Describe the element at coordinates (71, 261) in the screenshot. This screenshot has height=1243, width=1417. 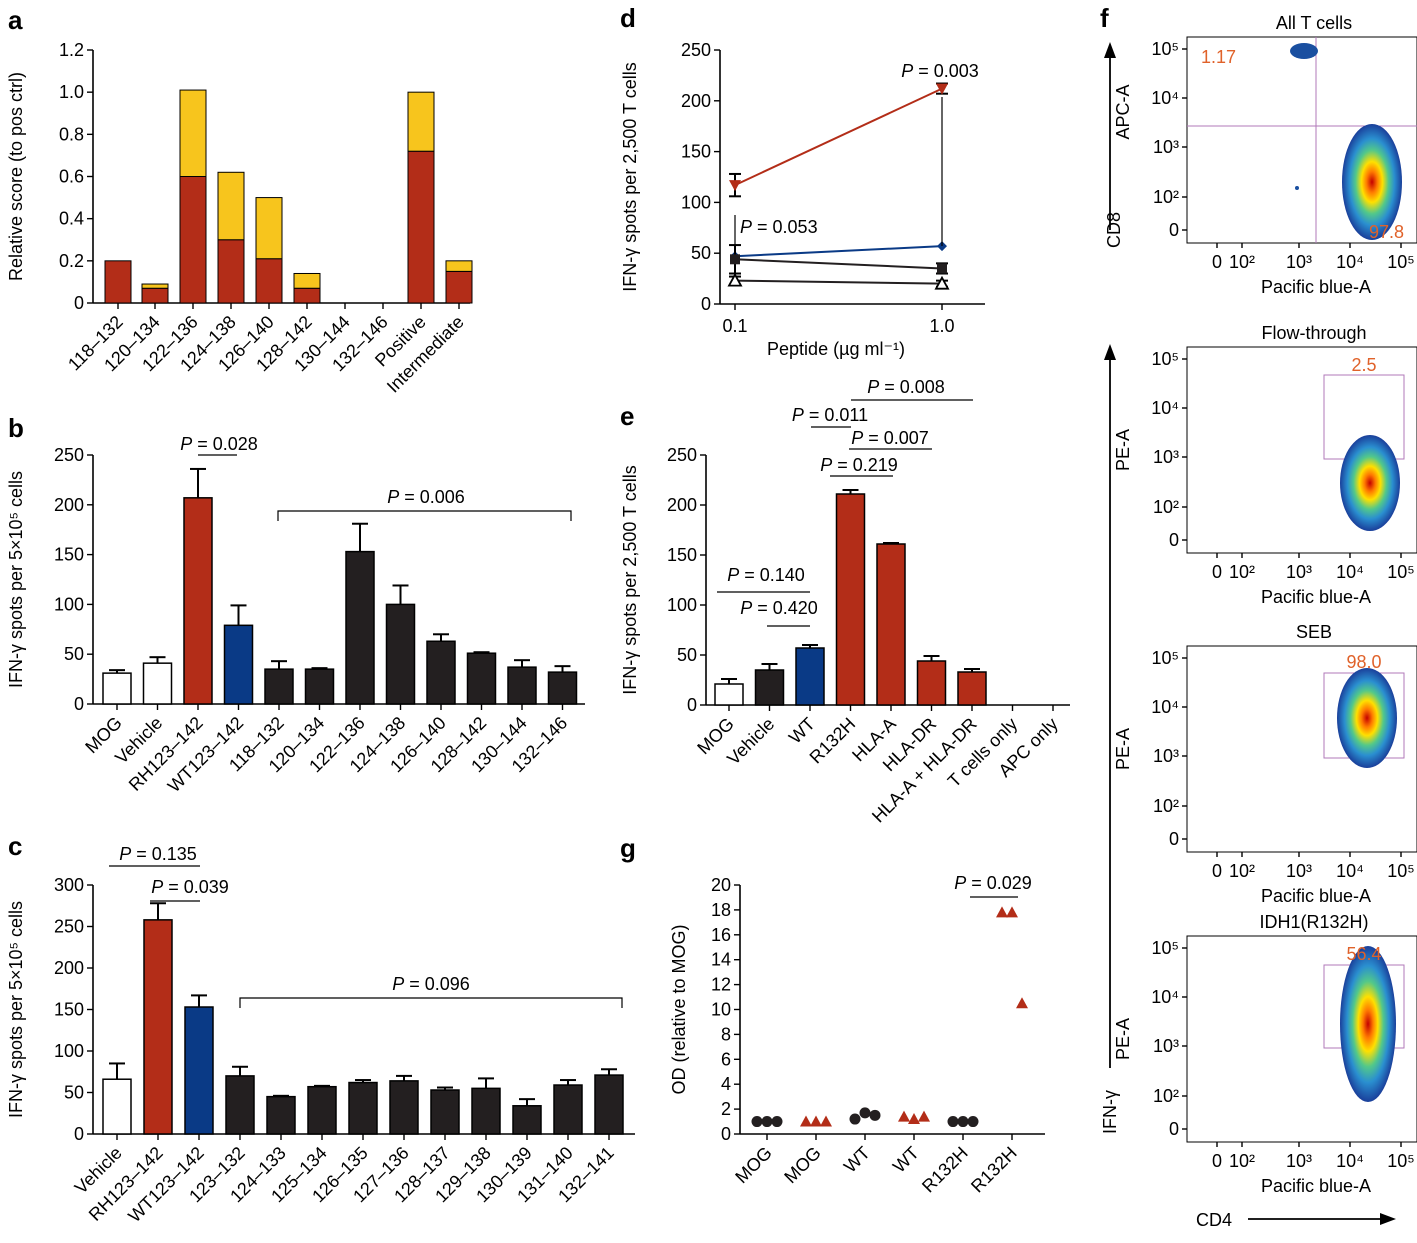
I see `y-tick-label: 0.2` at that location.